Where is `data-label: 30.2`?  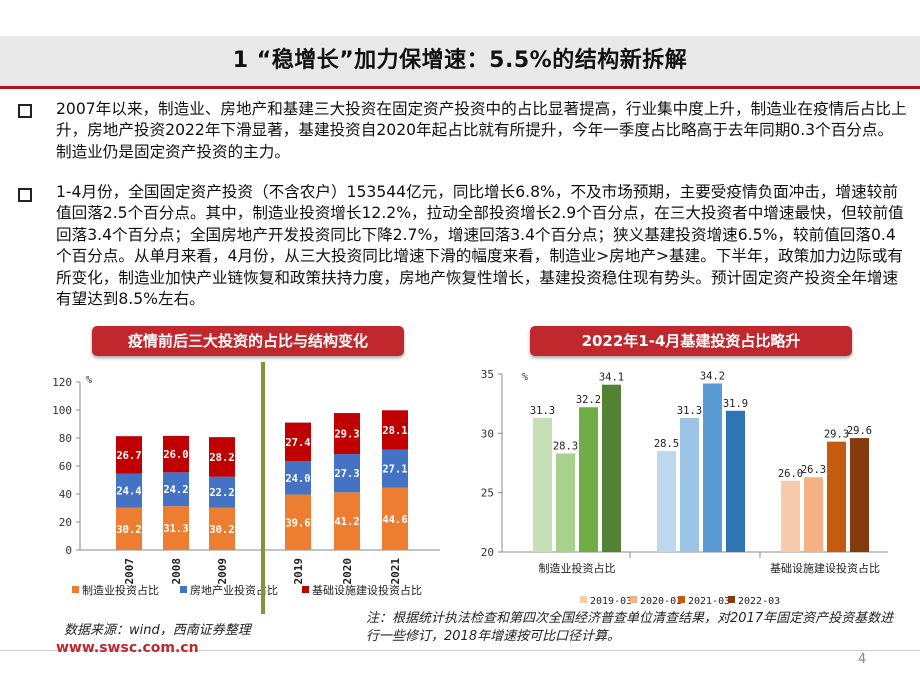 data-label: 30.2 is located at coordinates (221, 530).